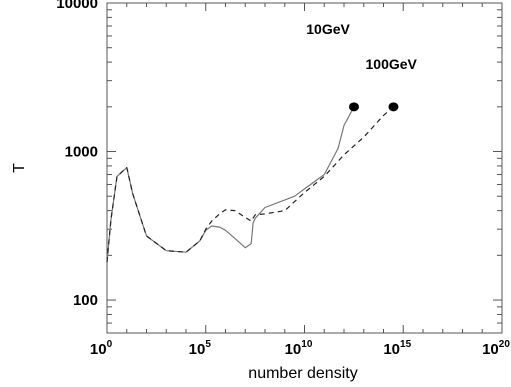 The width and height of the screenshot is (511, 387). I want to click on x-tick-label: 10¹⁵, so click(397, 348).